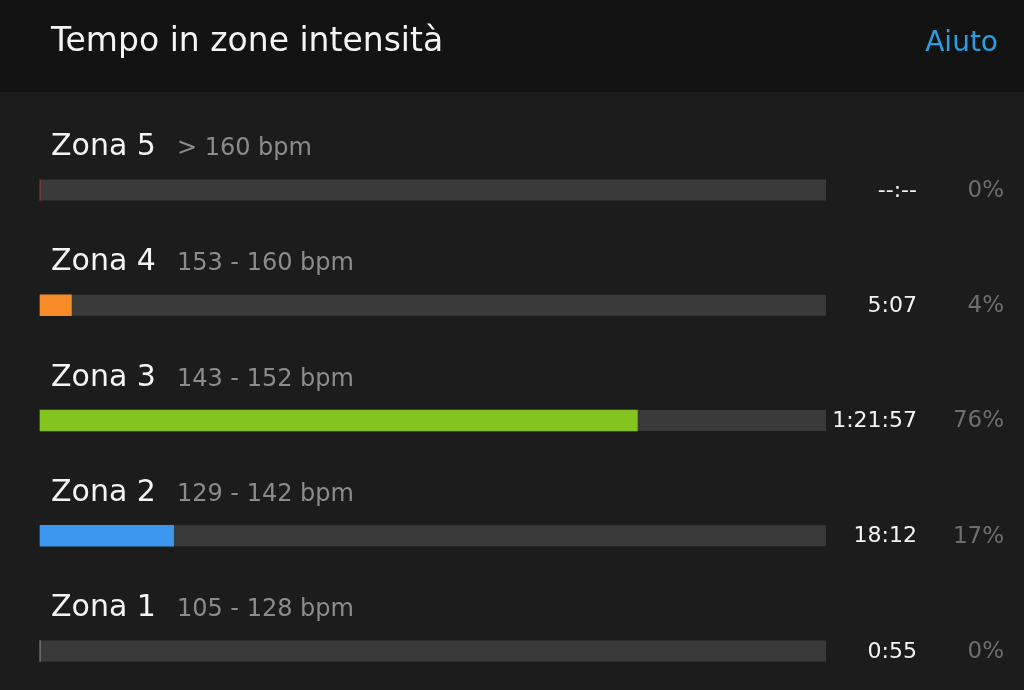 This screenshot has width=1024, height=690. I want to click on y-tick-label: Zona 3, so click(103, 375).